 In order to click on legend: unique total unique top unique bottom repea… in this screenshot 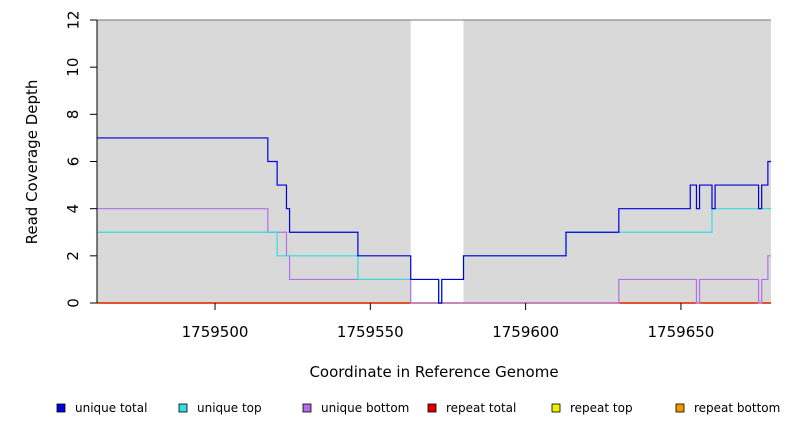, I will do `click(418, 408)`.